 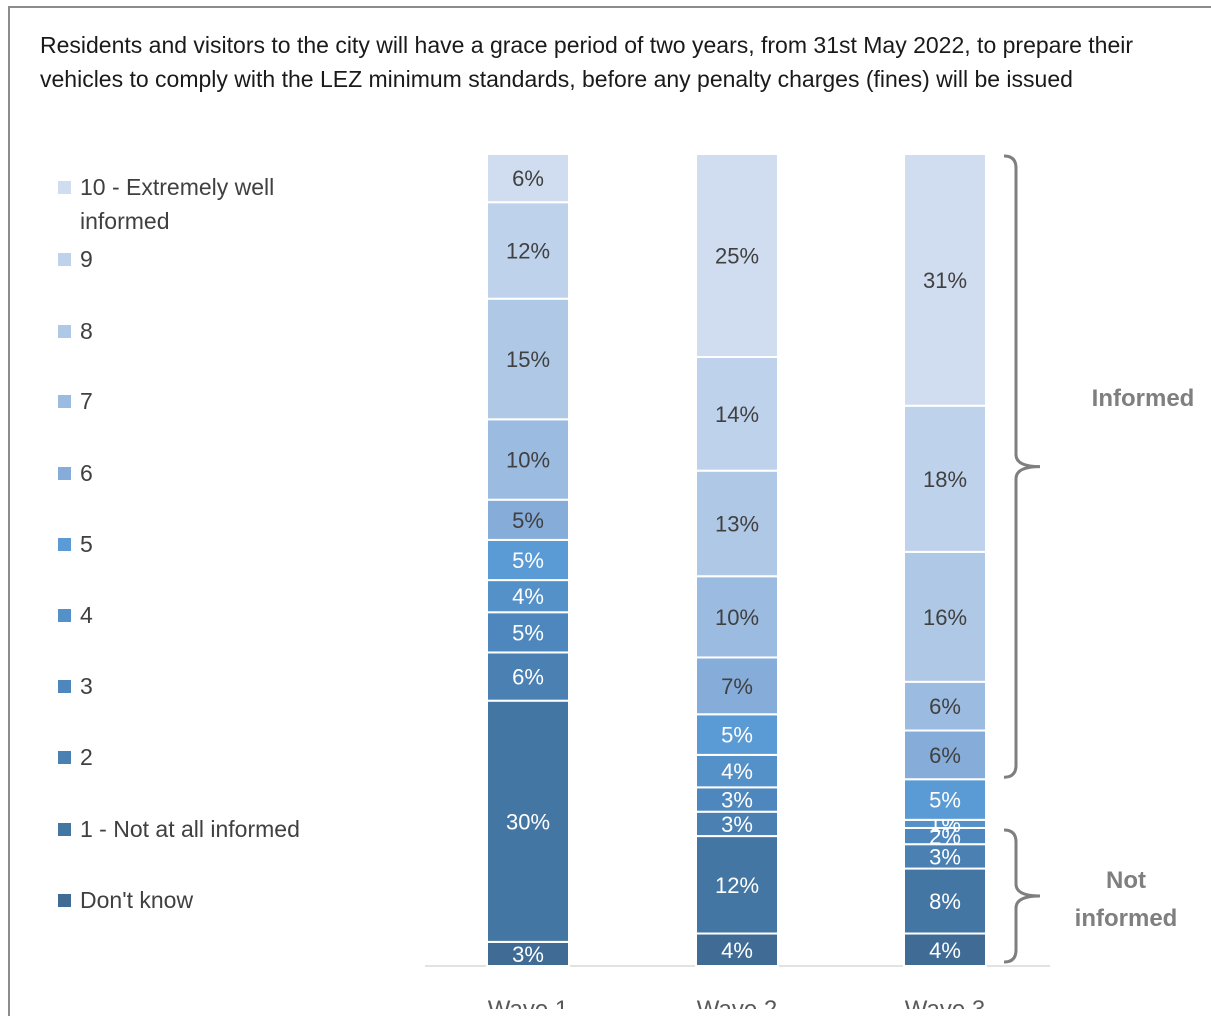 What do you see at coordinates (209, 544) in the screenshot?
I see `legend-item: 5` at bounding box center [209, 544].